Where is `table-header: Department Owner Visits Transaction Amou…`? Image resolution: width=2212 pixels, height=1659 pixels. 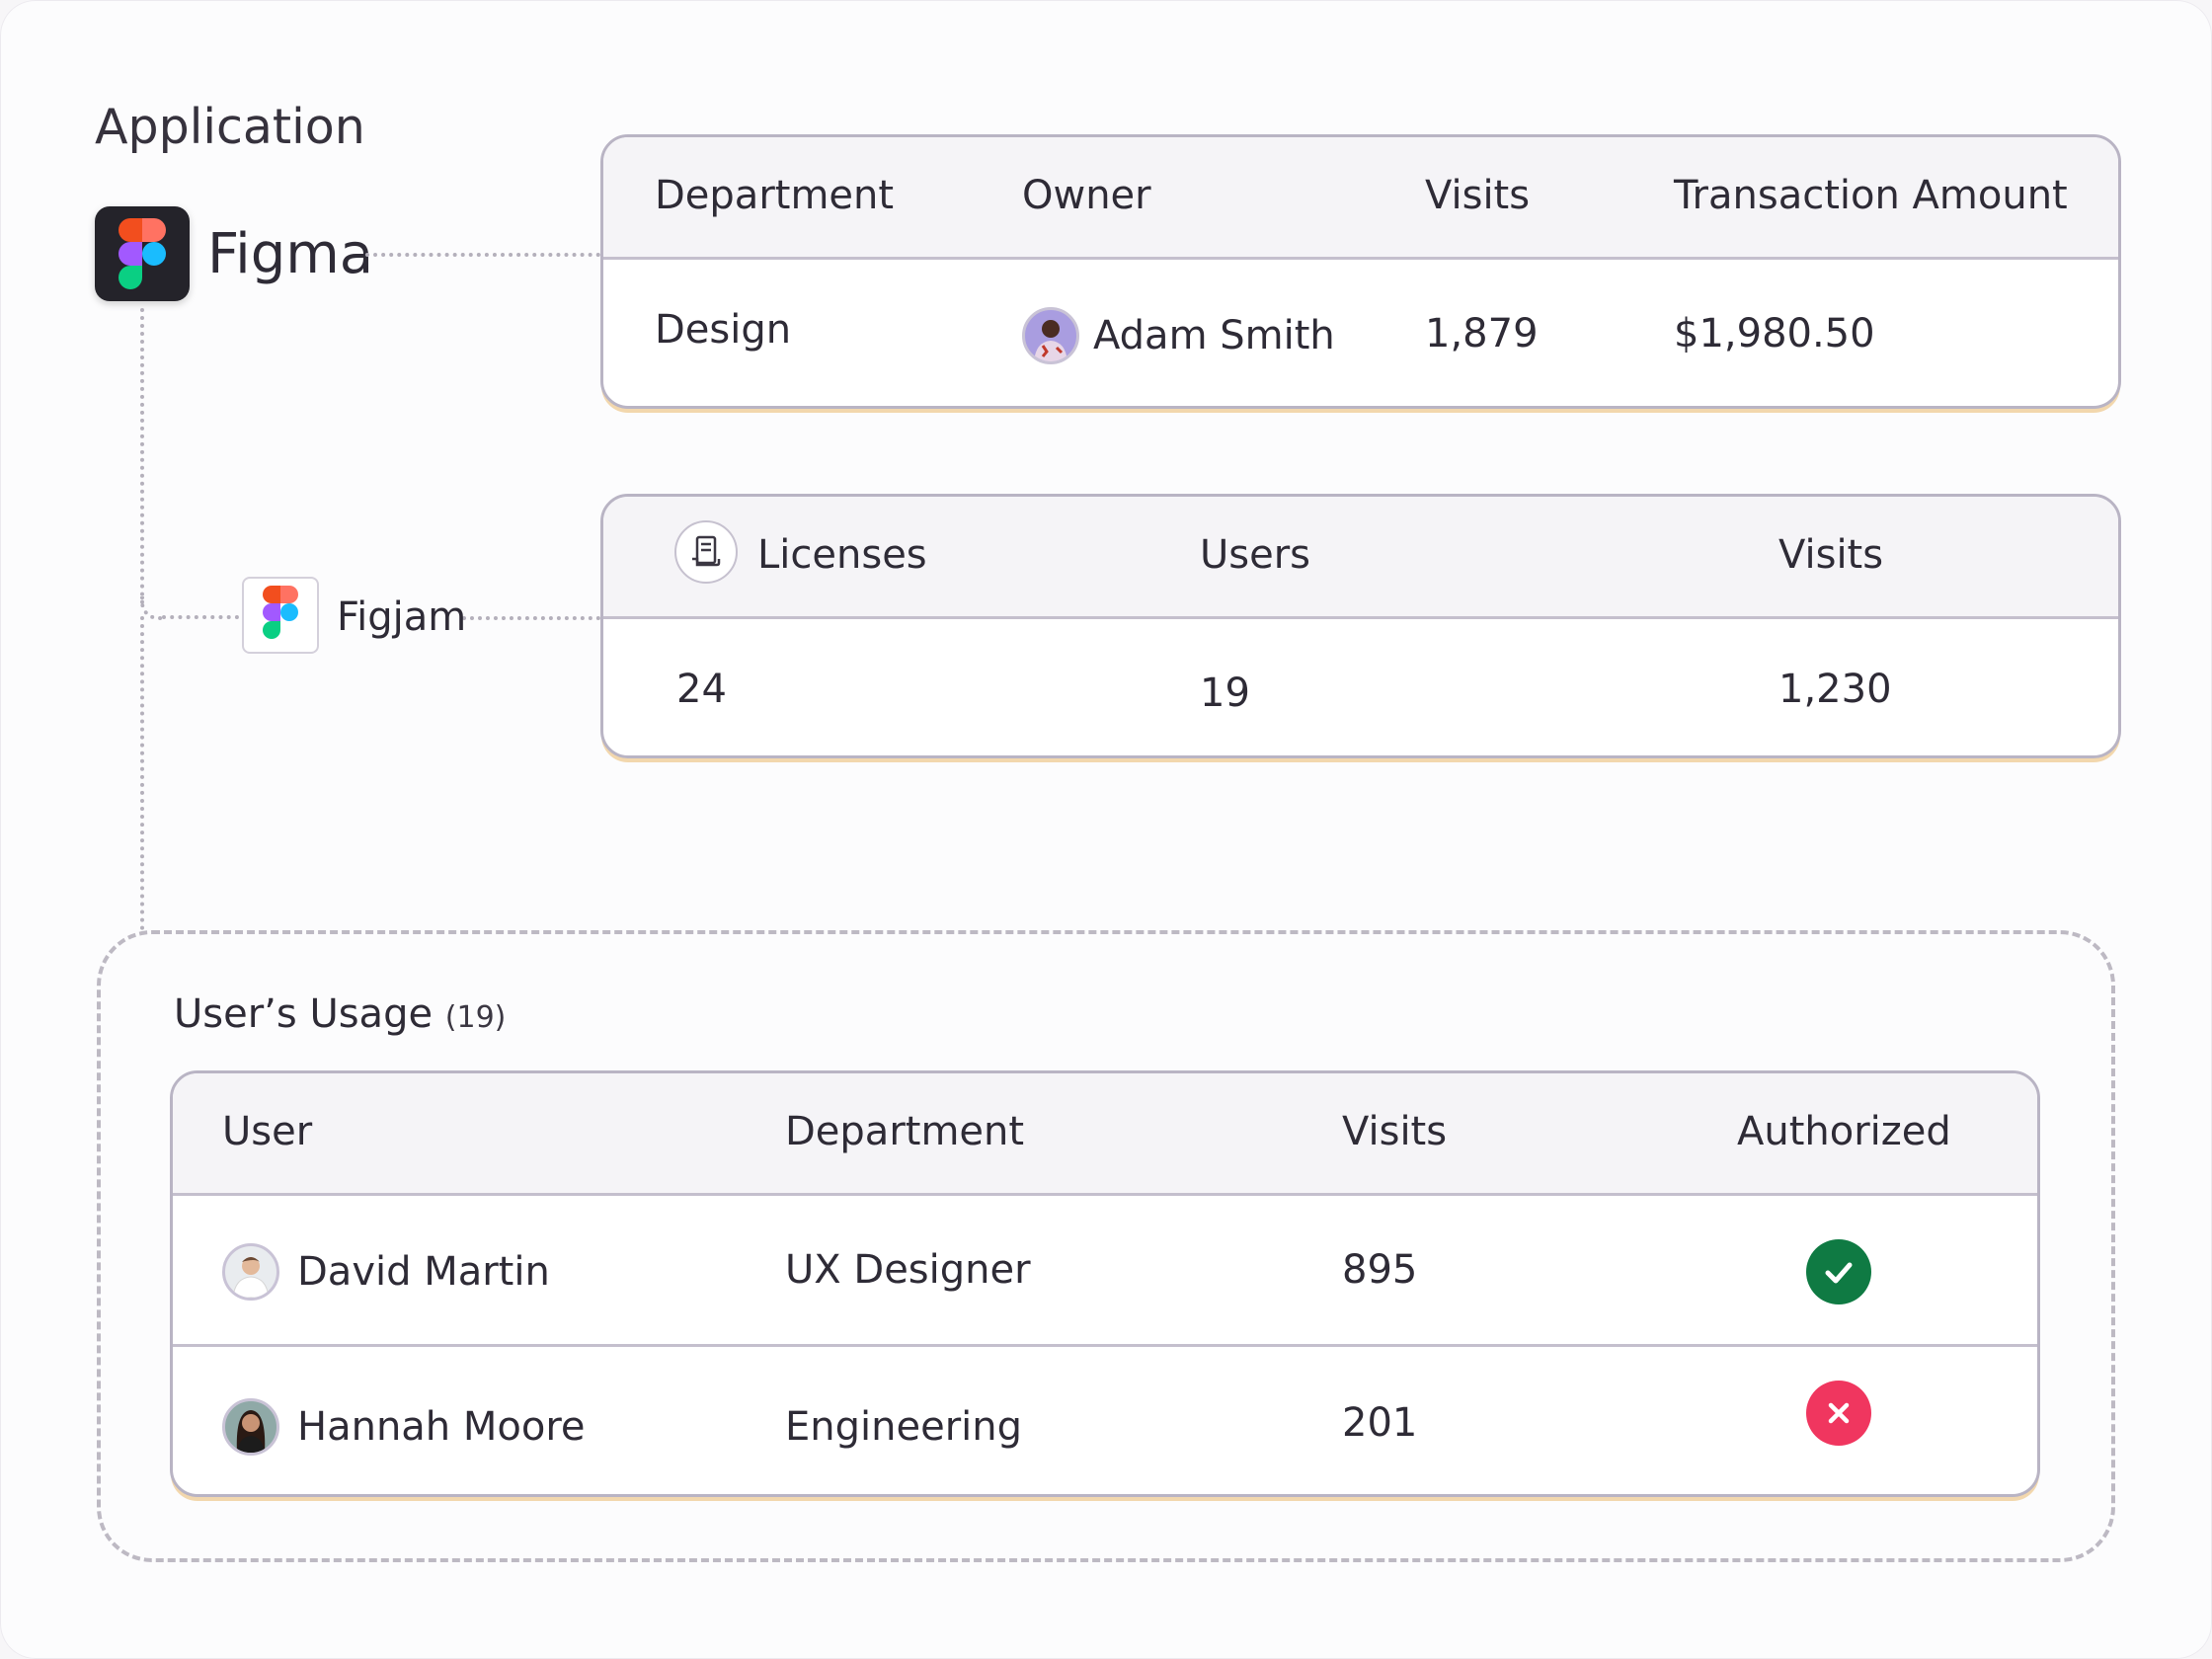
table-header: Department Owner Visits Transaction Amou… is located at coordinates (1360, 199).